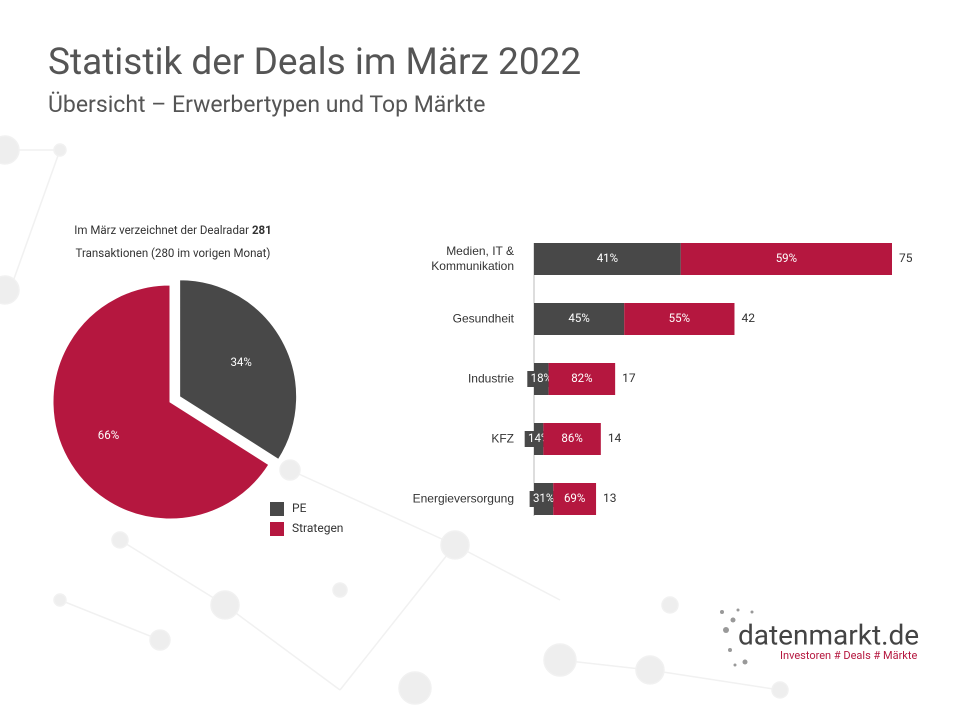 The width and height of the screenshot is (960, 720). I want to click on annotation-highlight: 281, so click(262, 230).